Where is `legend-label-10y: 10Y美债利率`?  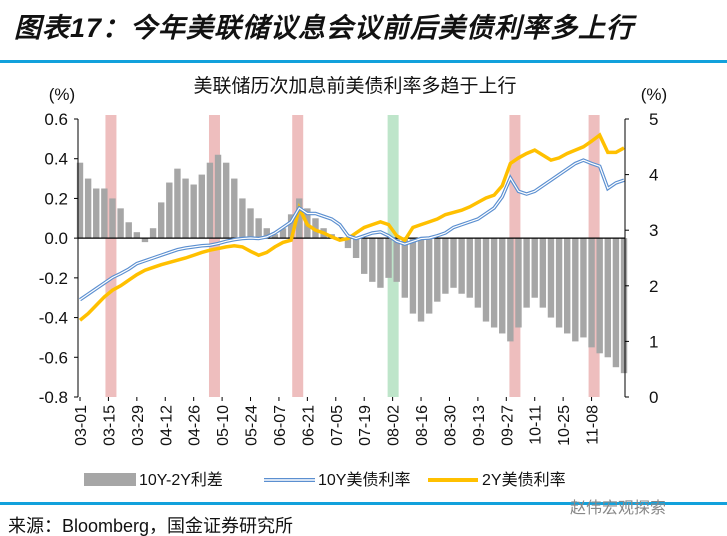
legend-label-10y: 10Y美债利率 is located at coordinates (364, 480).